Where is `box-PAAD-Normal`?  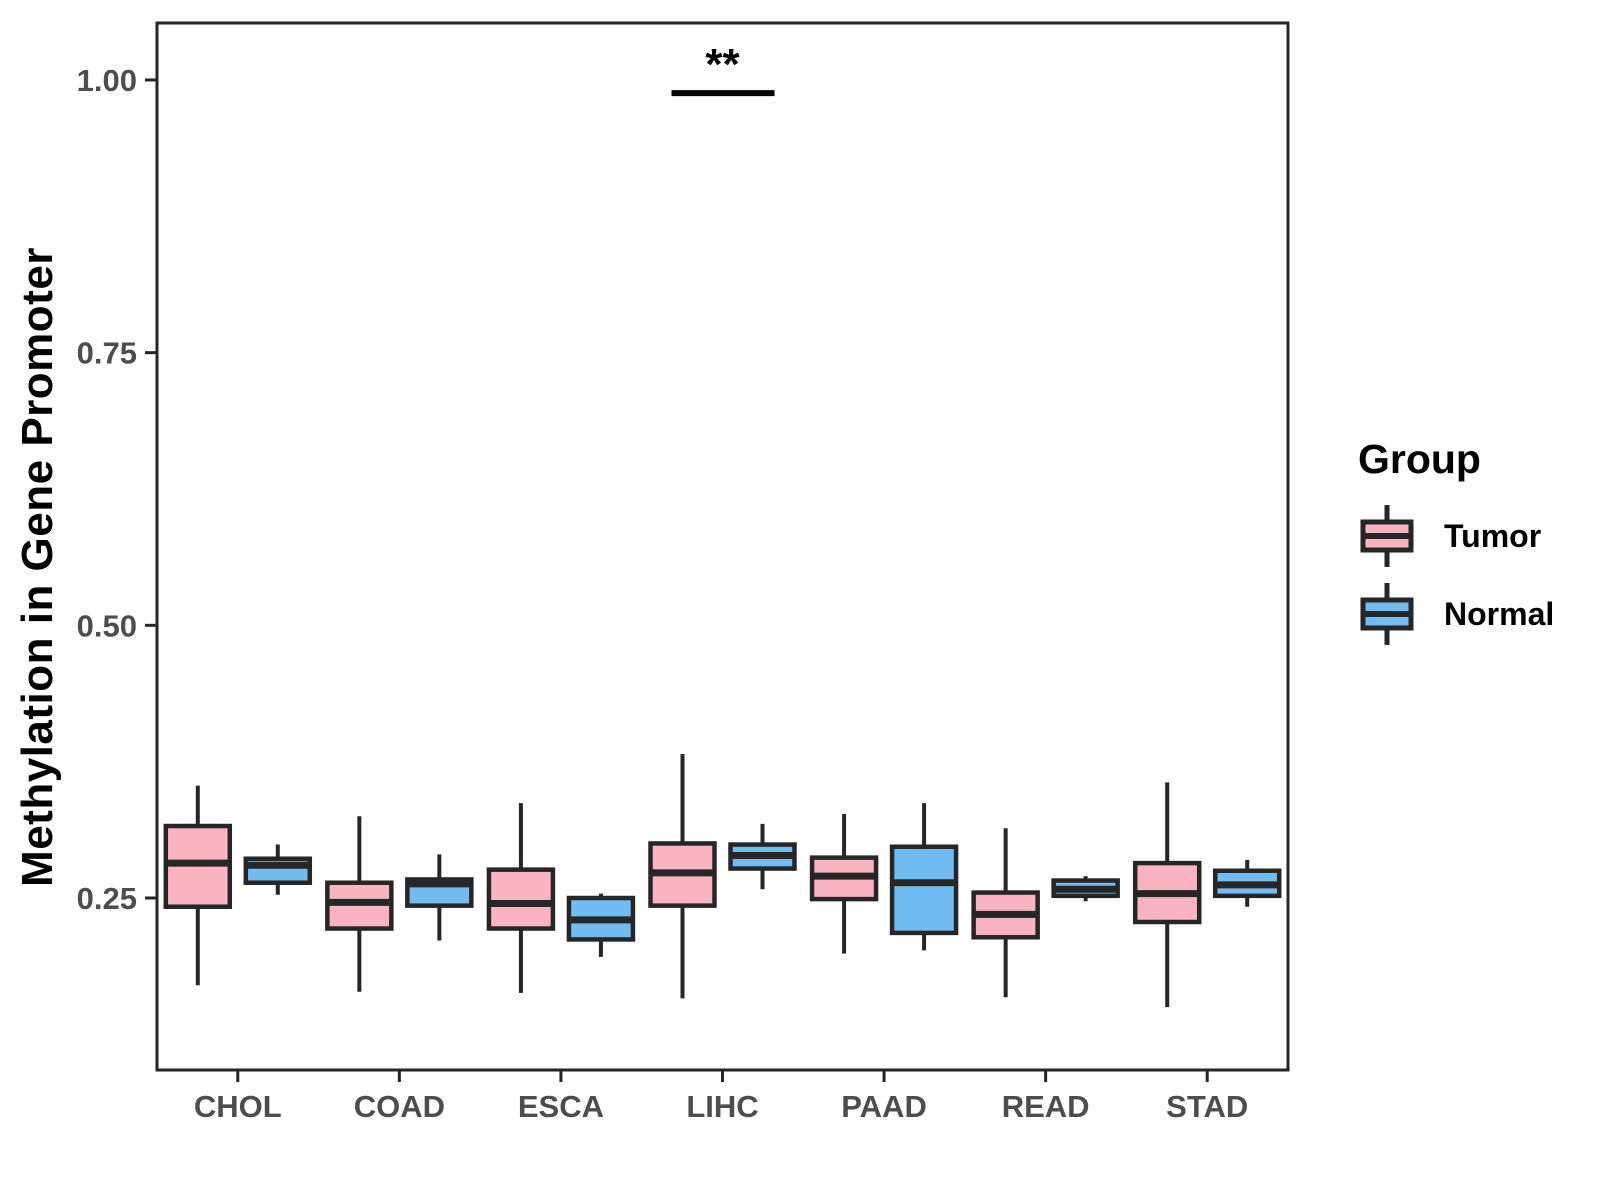 box-PAAD-Normal is located at coordinates (924, 890).